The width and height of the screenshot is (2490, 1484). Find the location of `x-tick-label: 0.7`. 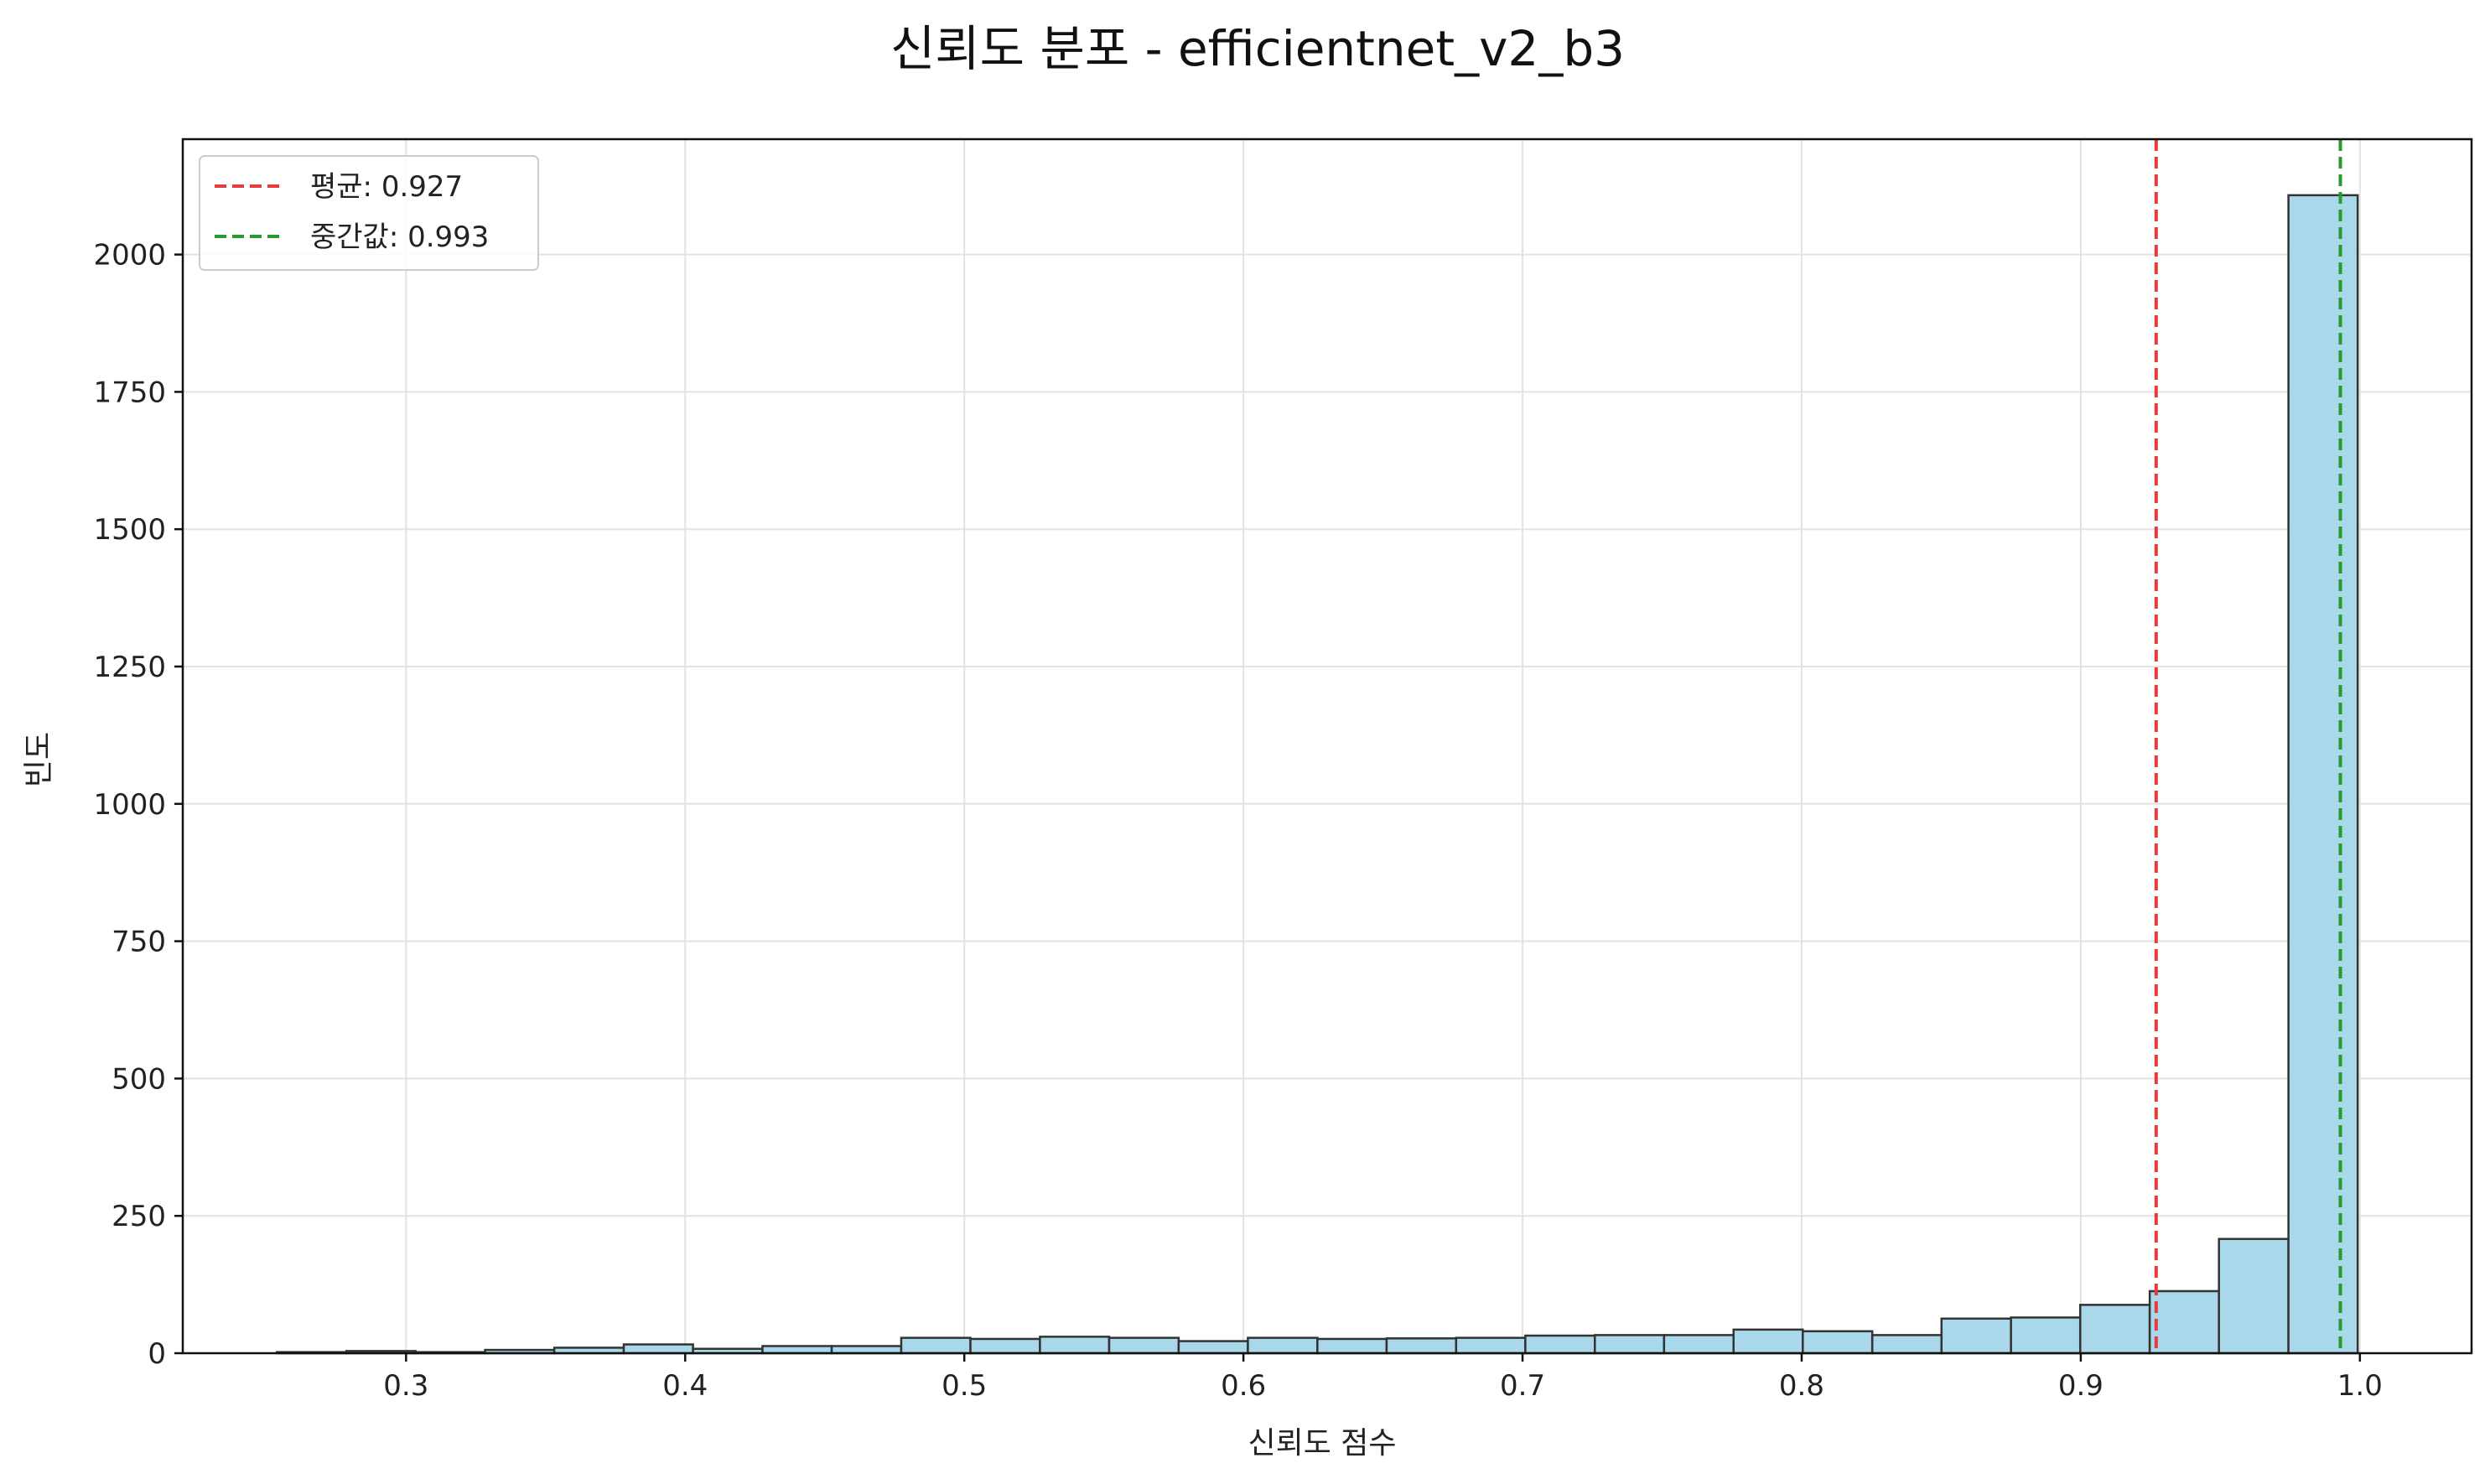

x-tick-label: 0.7 is located at coordinates (1522, 1386).